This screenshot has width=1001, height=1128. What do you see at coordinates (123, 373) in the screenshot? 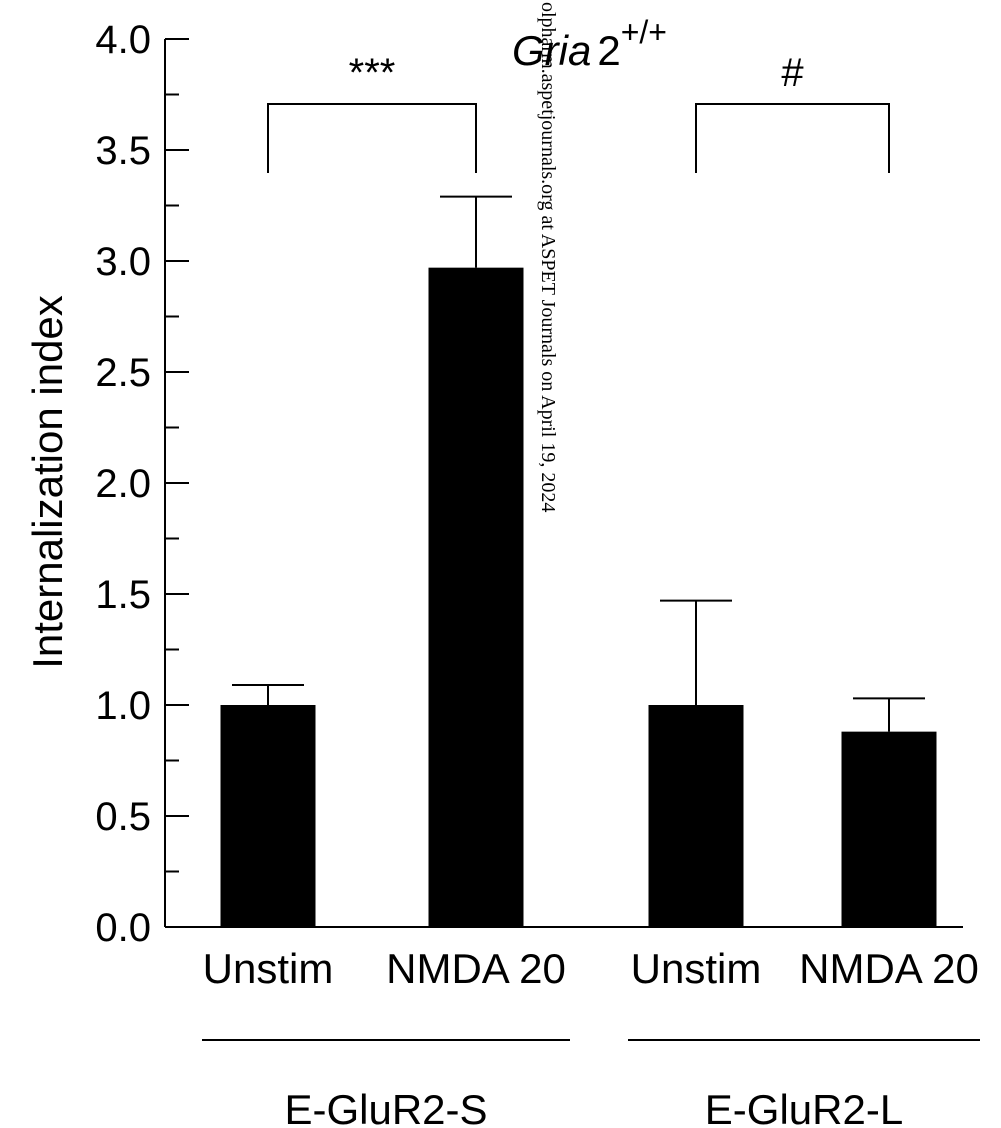
I see `y-tick-label: 2.5` at bounding box center [123, 373].